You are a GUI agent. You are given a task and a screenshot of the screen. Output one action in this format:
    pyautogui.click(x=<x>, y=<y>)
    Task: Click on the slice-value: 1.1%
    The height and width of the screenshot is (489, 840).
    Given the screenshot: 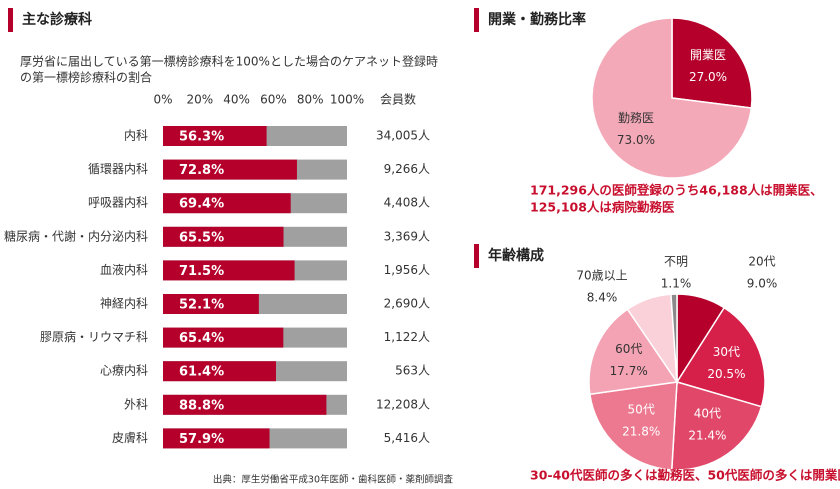 What is the action you would take?
    pyautogui.click(x=676, y=284)
    